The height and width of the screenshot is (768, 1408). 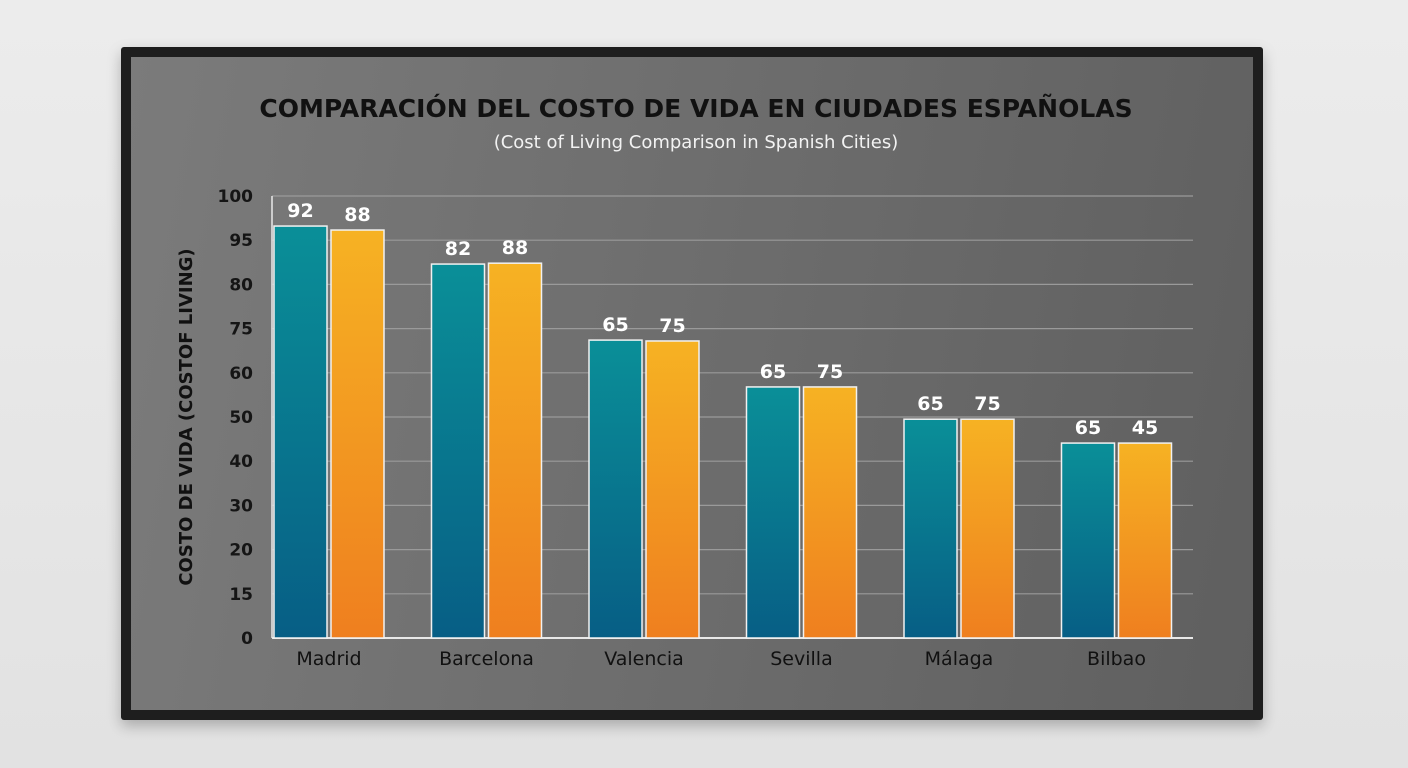 What do you see at coordinates (328, 659) in the screenshot?
I see `x-tick-label: Madrid` at bounding box center [328, 659].